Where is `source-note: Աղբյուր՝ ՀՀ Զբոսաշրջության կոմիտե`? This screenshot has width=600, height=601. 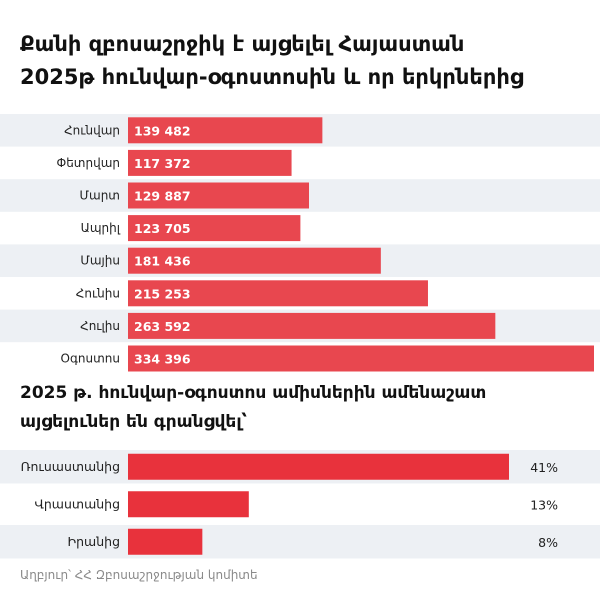 source-note: Աղբյուր՝ ՀՀ Զբոսաշրջության կոմիտե is located at coordinates (139, 575).